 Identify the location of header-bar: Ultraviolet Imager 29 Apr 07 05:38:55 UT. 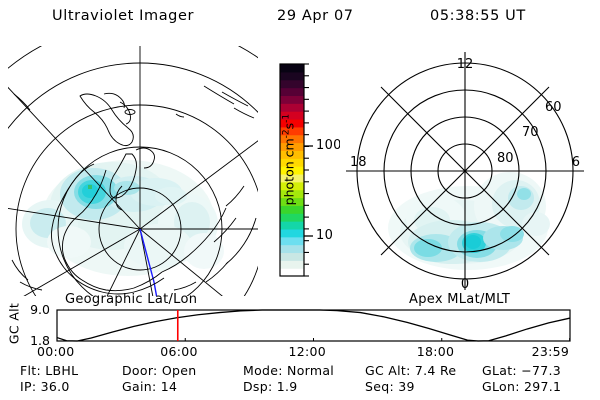
(300, 17).